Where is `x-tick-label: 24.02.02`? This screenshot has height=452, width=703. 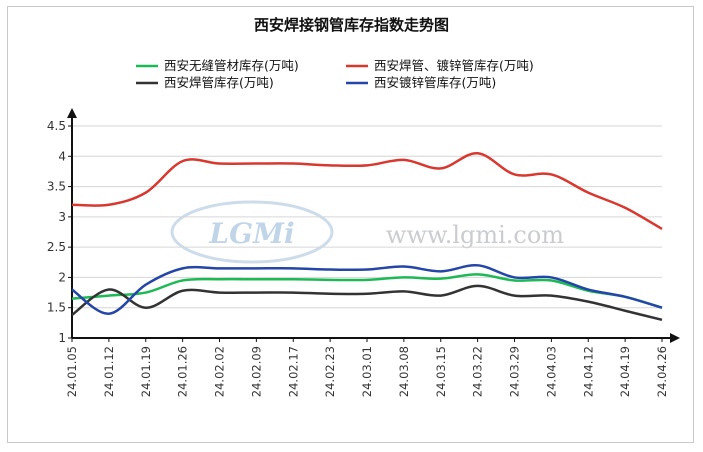
x-tick-label: 24.02.02 is located at coordinates (220, 371).